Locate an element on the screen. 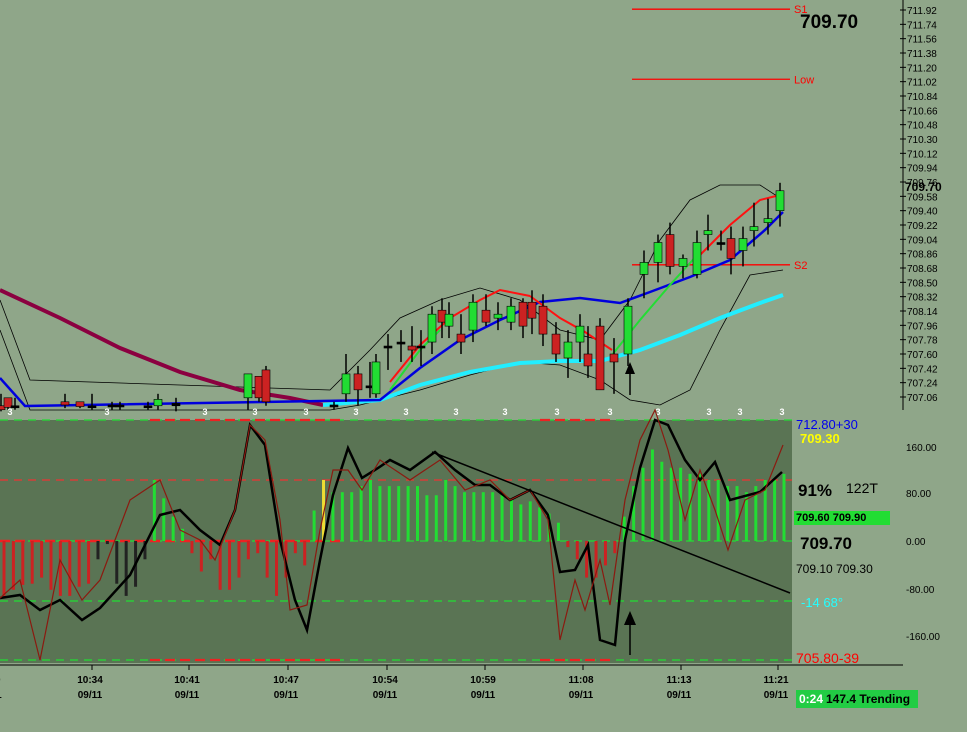  price-tick-label: 707.24 is located at coordinates (922, 384).